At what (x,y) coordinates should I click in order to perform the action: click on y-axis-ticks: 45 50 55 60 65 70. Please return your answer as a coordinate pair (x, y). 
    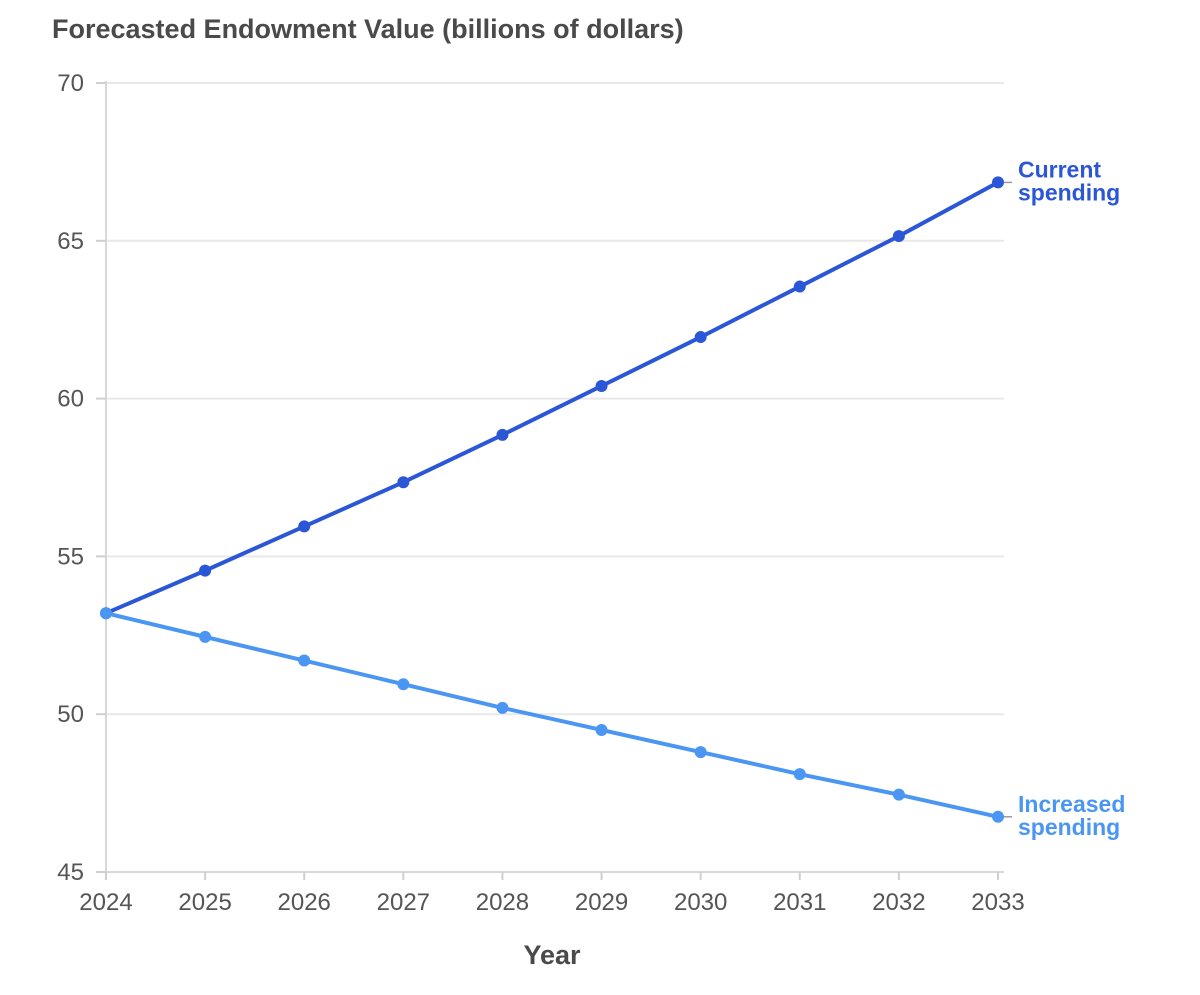
    Looking at the image, I should click on (81, 478).